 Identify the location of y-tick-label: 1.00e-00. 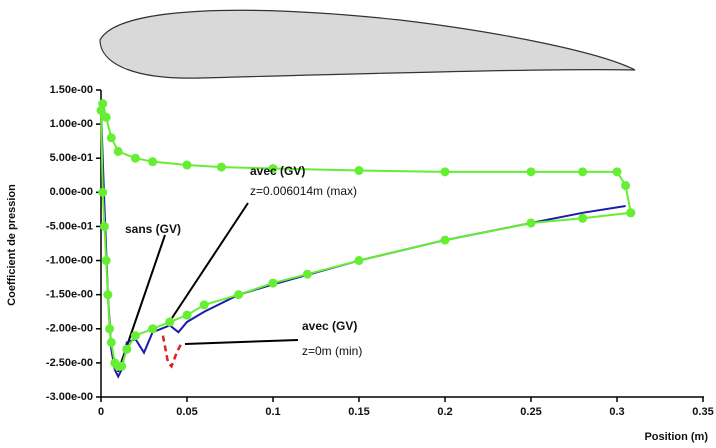
(71, 124).